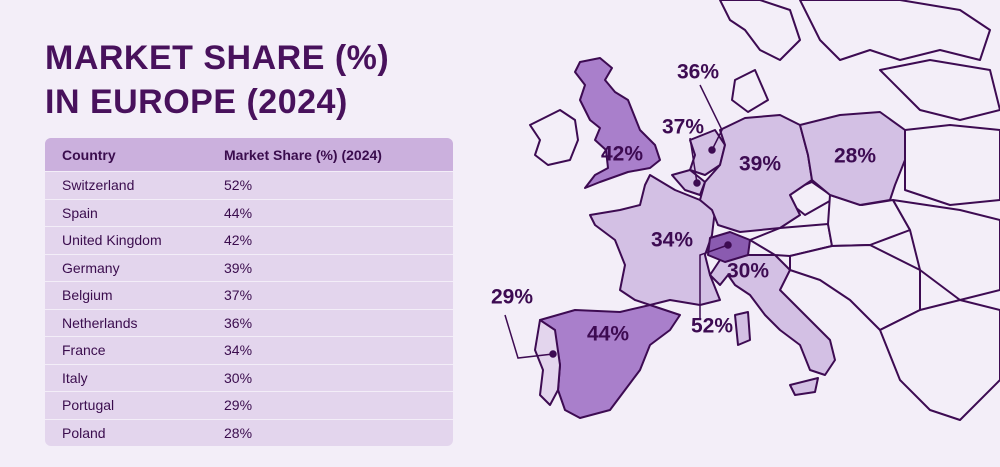  I want to click on country-cell: Spain, so click(134, 212).